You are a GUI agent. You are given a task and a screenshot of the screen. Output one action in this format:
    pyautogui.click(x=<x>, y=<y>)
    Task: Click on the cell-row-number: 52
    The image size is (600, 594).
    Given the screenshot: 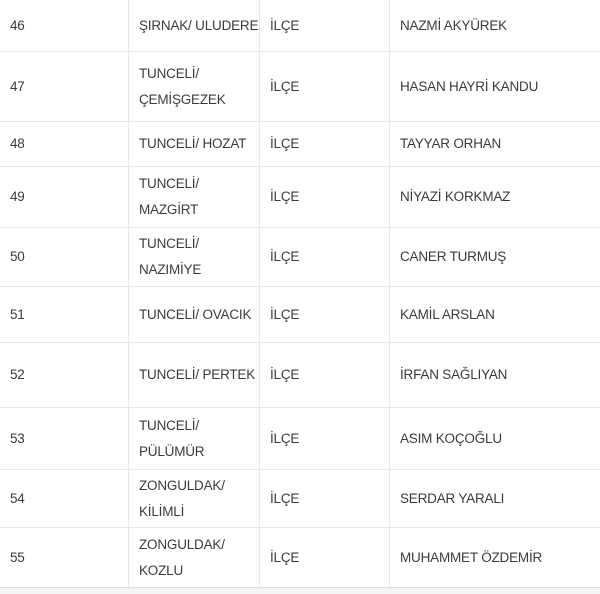 What is the action you would take?
    pyautogui.click(x=64, y=375)
    